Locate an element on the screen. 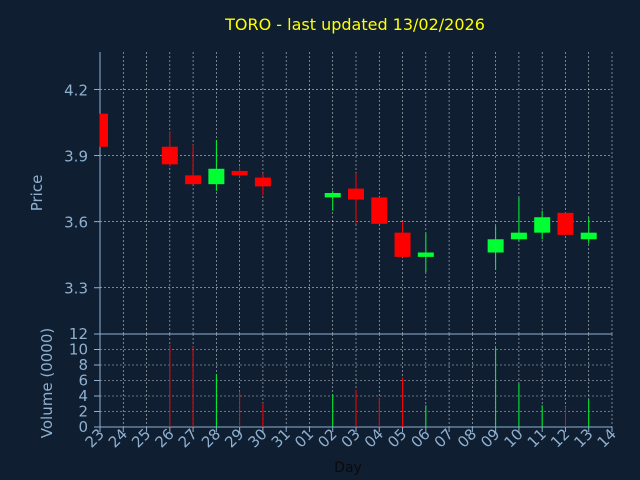 The image size is (640, 480). volume-tick-label: 2 is located at coordinates (83, 412).